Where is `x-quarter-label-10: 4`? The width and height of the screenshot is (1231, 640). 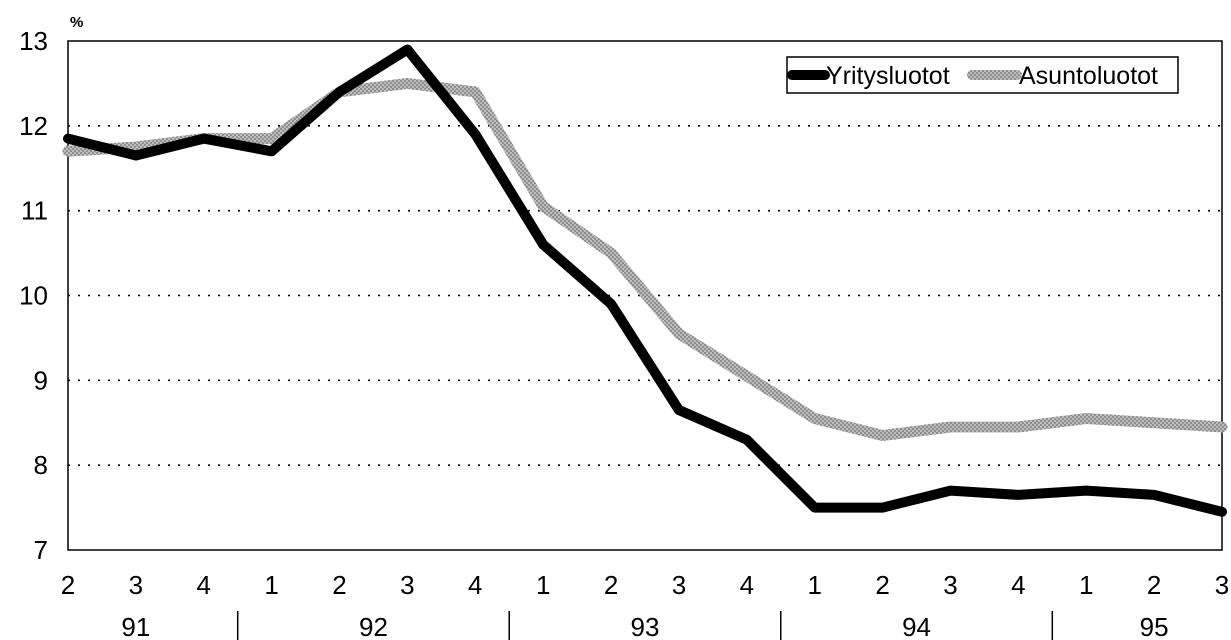 x-quarter-label-10: 4 is located at coordinates (747, 585).